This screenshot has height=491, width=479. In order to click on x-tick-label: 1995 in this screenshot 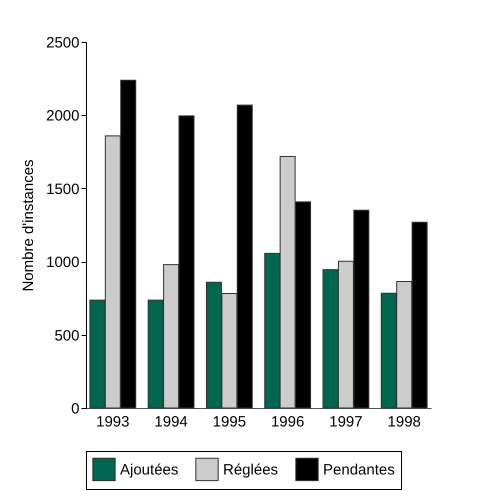, I will do `click(229, 422)`.